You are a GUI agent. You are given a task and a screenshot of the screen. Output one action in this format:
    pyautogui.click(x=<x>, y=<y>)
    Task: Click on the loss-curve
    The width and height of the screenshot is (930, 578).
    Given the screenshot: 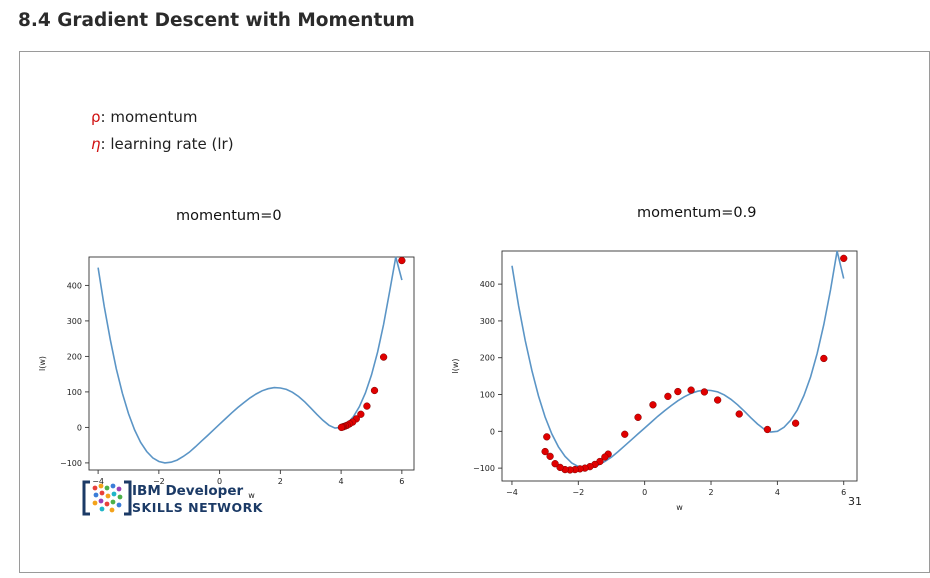 What is the action you would take?
    pyautogui.click(x=678, y=359)
    